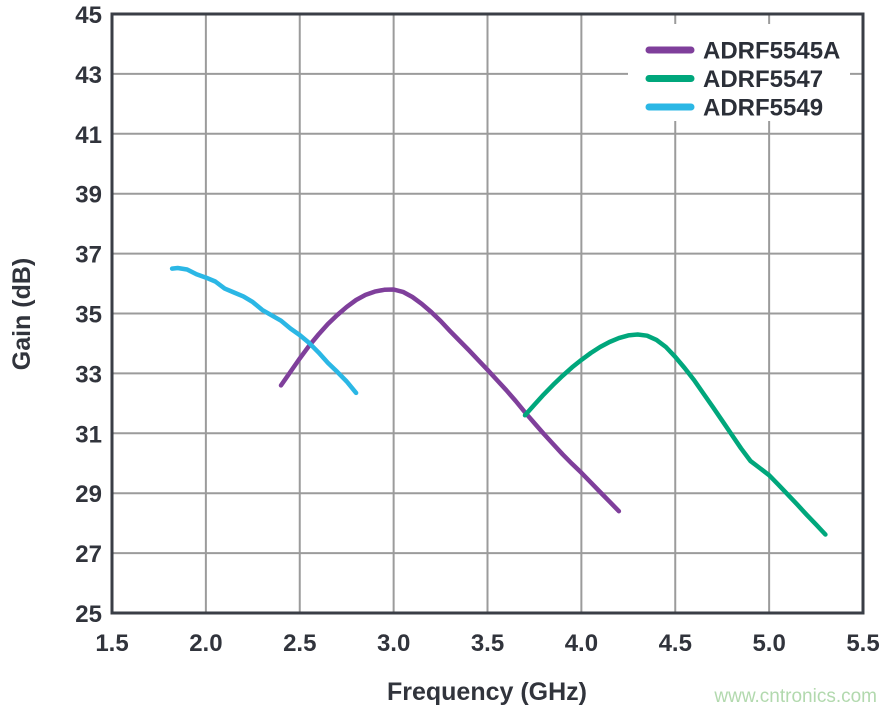  I want to click on y-tick-label: 39, so click(88, 195).